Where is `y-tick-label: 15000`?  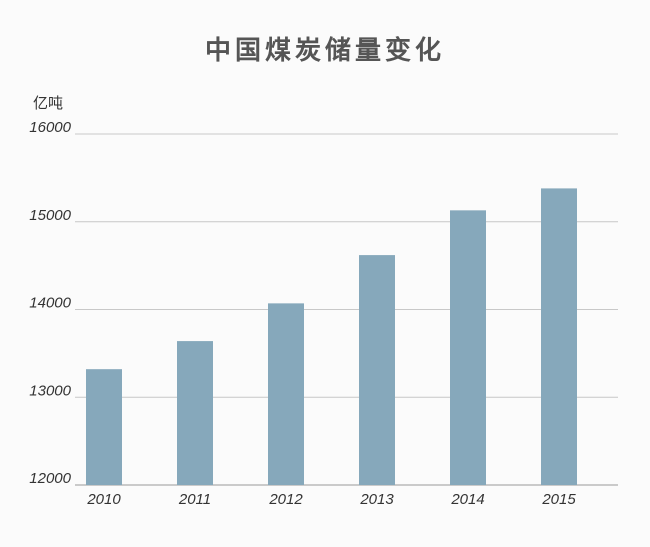
y-tick-label: 15000 is located at coordinates (50, 215).